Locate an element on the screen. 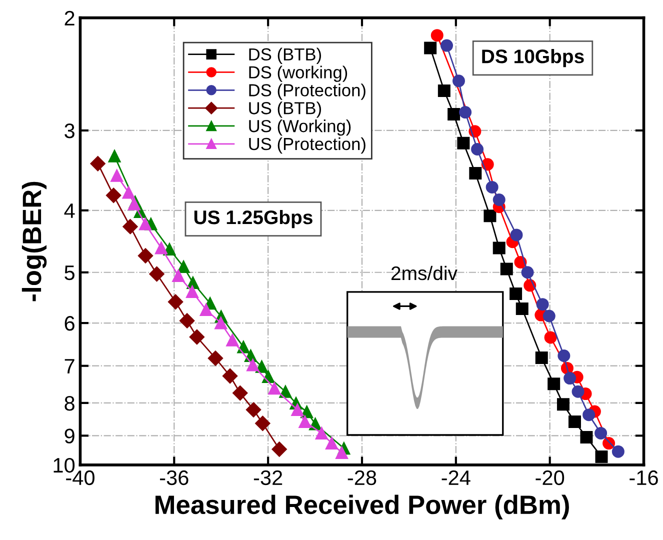 The width and height of the screenshot is (663, 540). annotation: DS 10Gbps is located at coordinates (533, 58).